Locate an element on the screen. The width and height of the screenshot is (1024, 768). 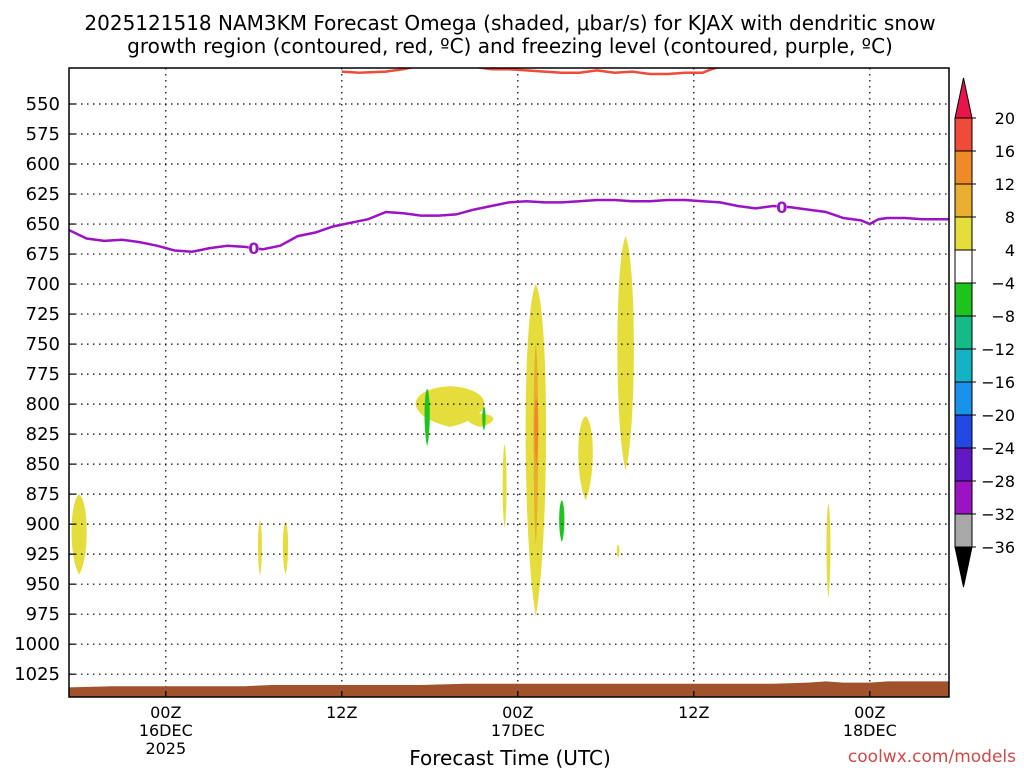
credit-text: coolwx.com/models is located at coordinates (932, 757).